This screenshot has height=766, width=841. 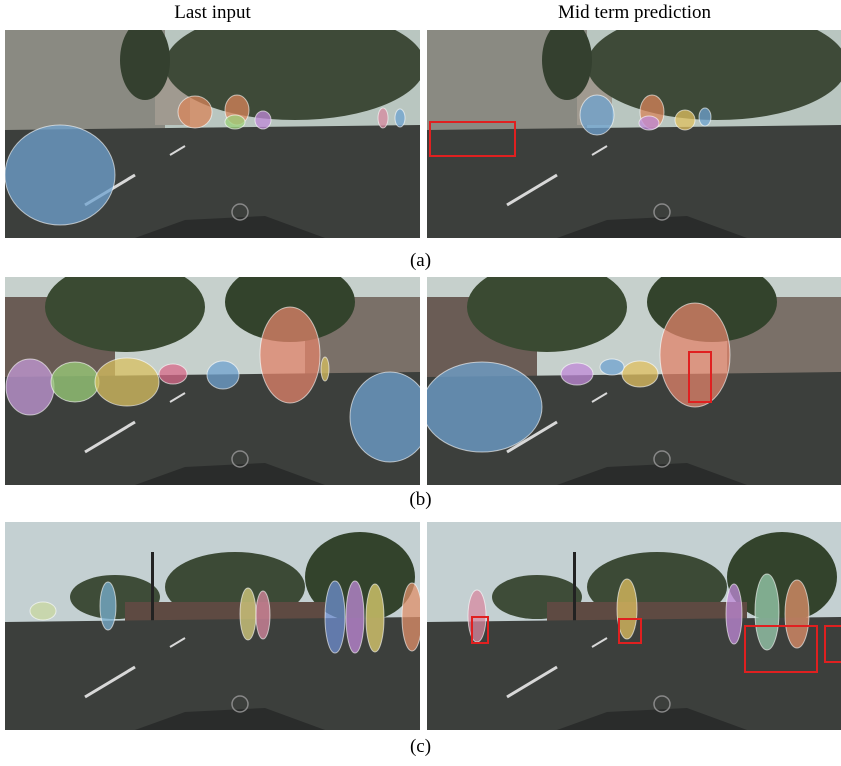 I want to click on column-header: Last input, so click(x=212, y=12).